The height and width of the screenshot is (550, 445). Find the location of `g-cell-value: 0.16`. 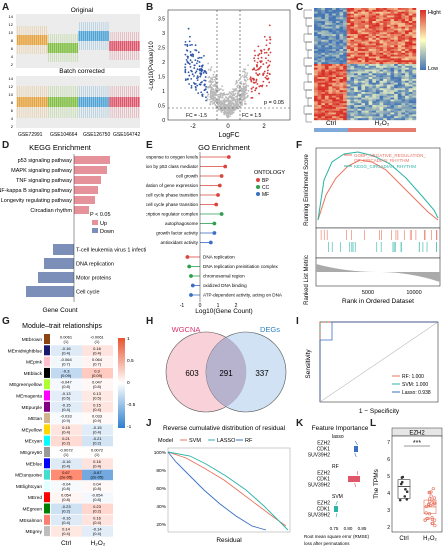

g-cell-value: 0.16 is located at coordinates (97, 461).